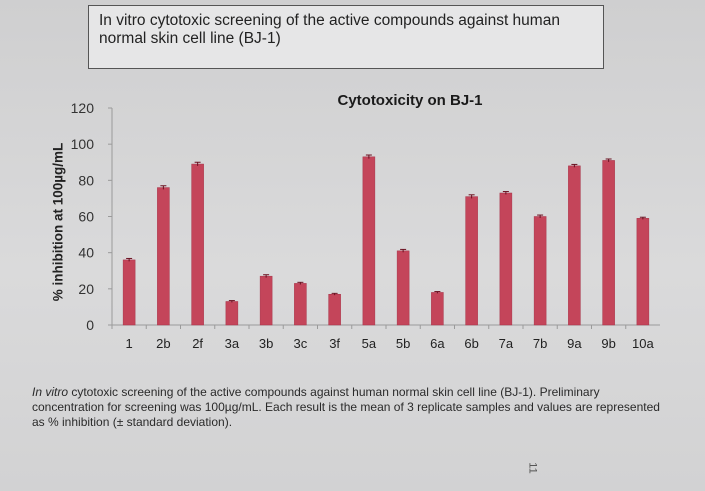  What do you see at coordinates (83, 144) in the screenshot?
I see `y-tick-label: 100` at bounding box center [83, 144].